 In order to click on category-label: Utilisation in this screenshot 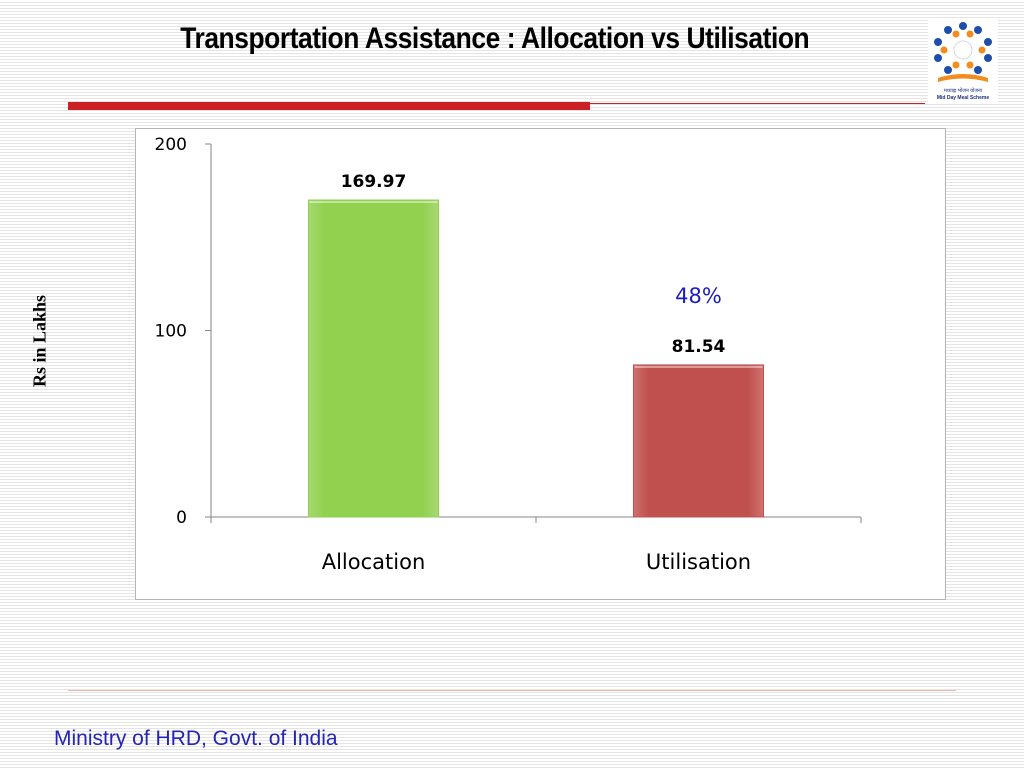, I will do `click(698, 562)`.